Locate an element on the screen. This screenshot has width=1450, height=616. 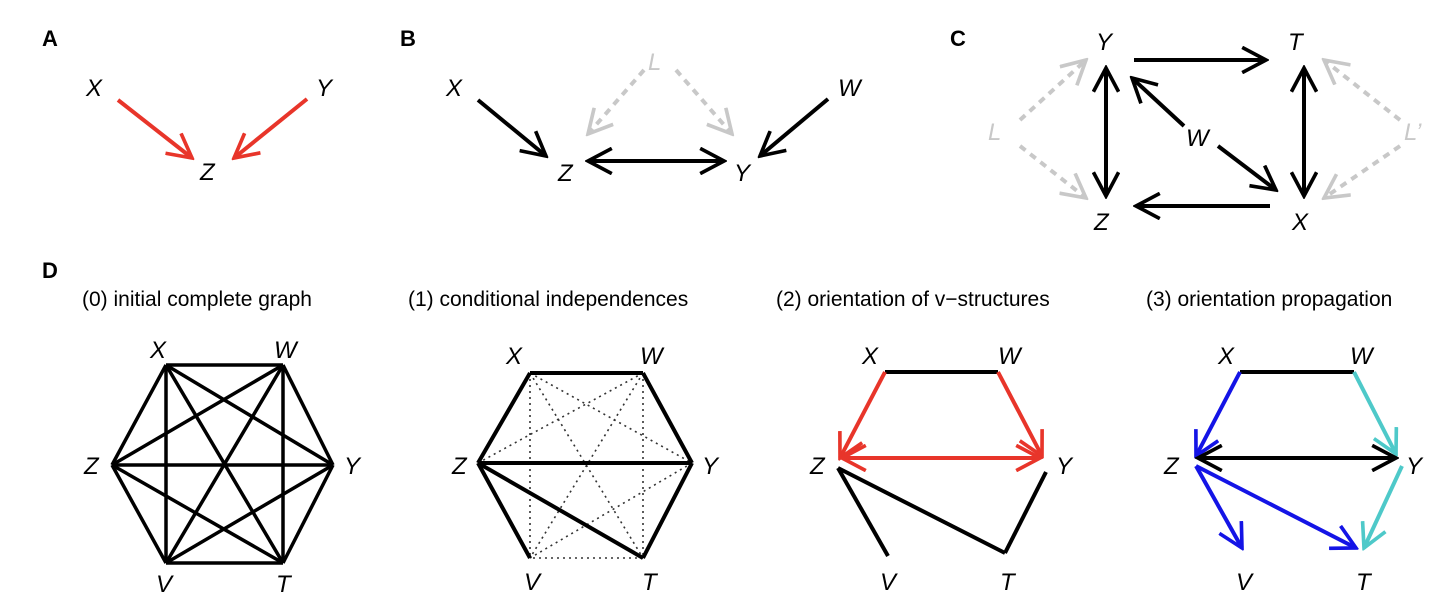
edge-z-to-t is located at coordinates (1275, 506).